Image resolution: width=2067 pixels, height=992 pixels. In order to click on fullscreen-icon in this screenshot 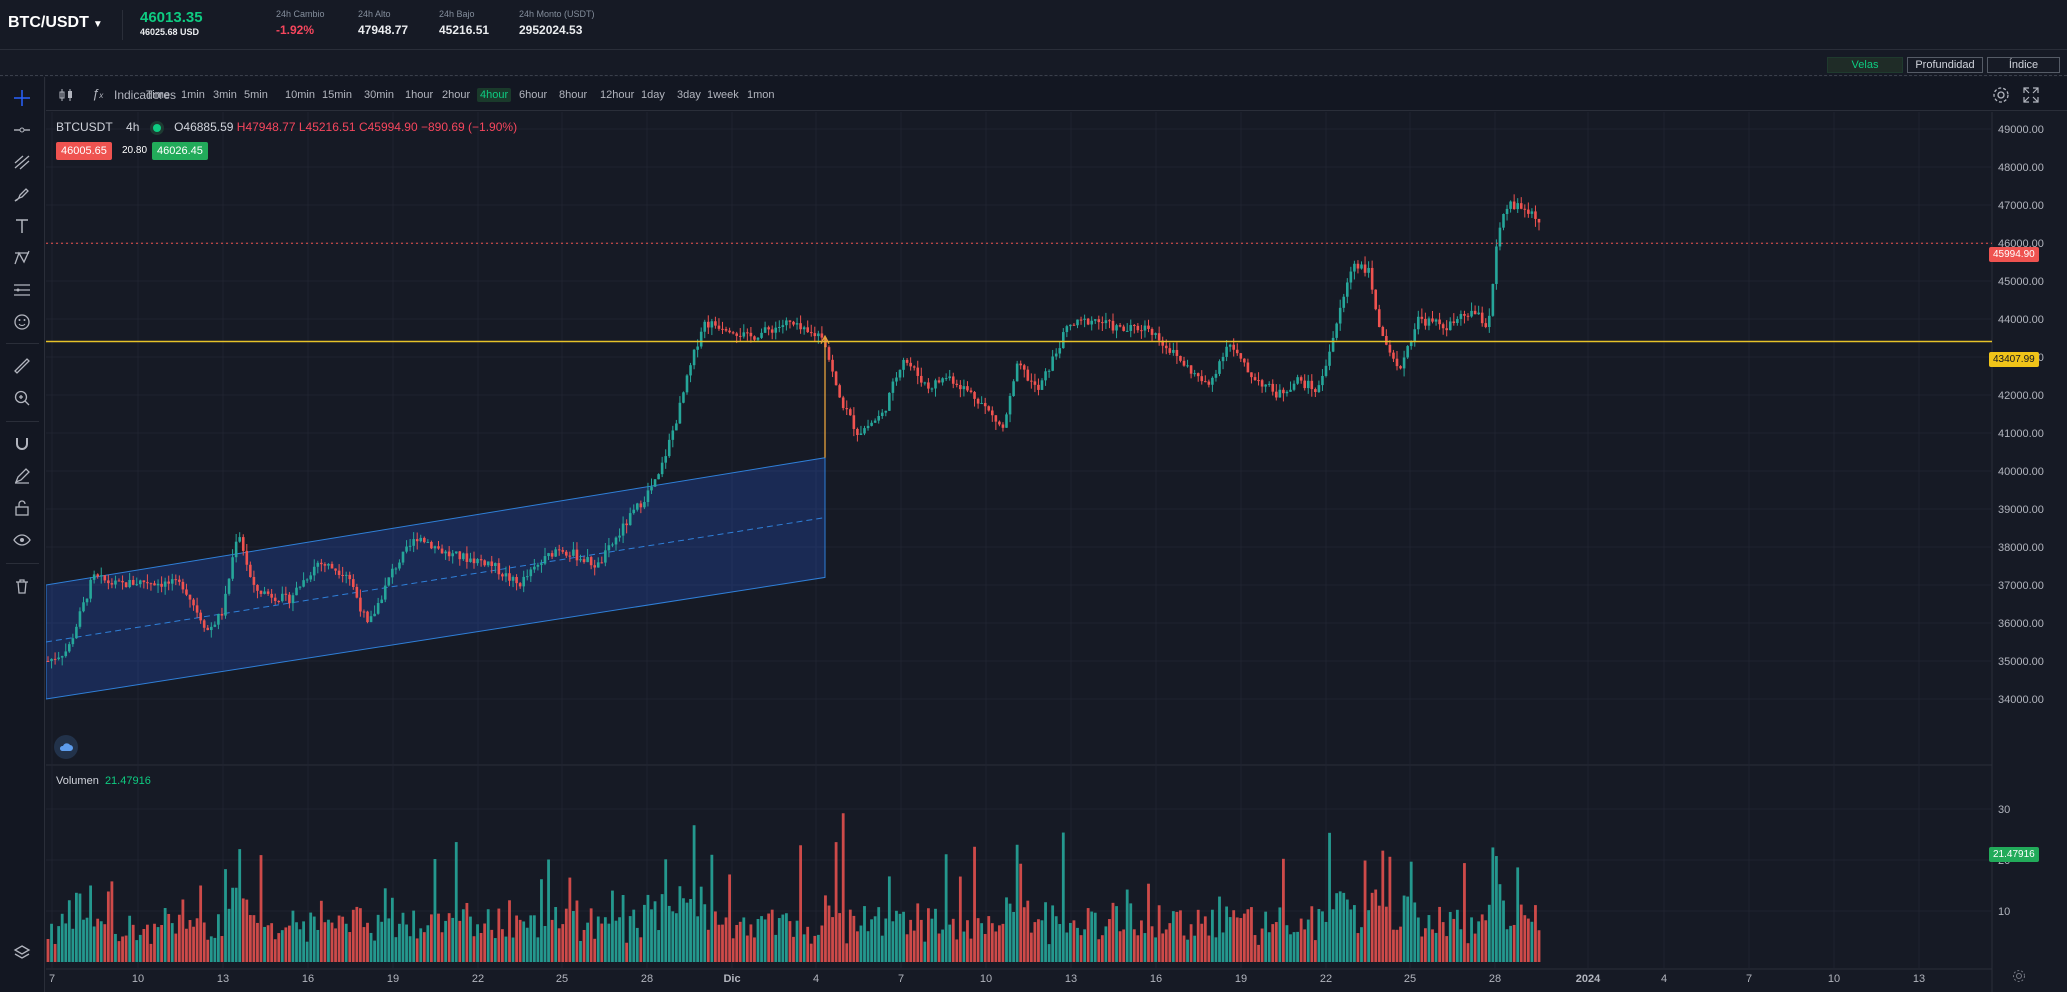, I will do `click(2031, 97)`.